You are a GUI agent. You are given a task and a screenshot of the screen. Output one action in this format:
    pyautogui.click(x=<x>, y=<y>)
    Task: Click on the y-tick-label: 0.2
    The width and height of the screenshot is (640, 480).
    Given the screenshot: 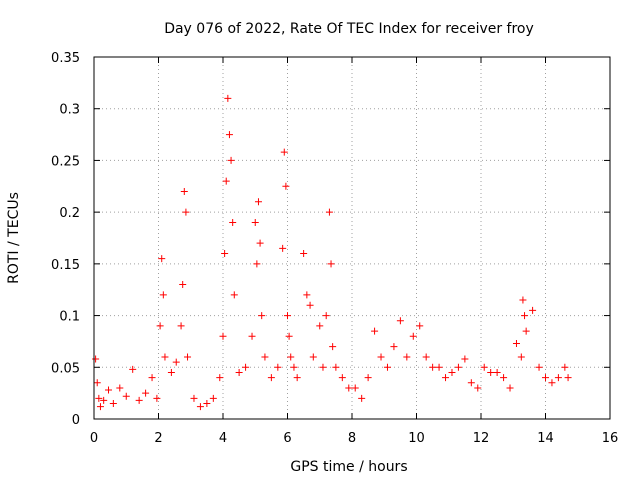 What is the action you would take?
    pyautogui.click(x=69, y=213)
    